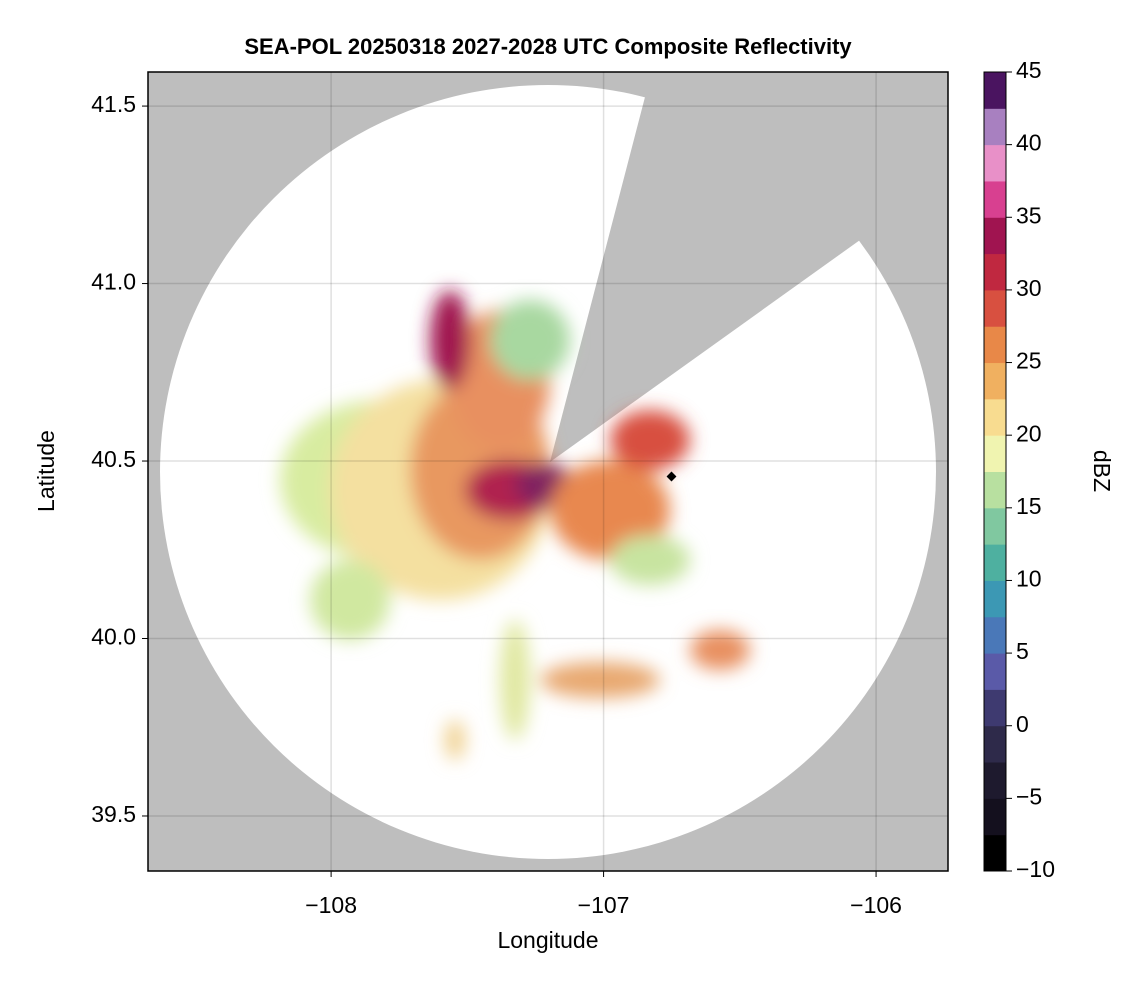 The image size is (1146, 995). Describe the element at coordinates (1029, 433) in the screenshot. I see `colorbar-tick-label: 20` at that location.